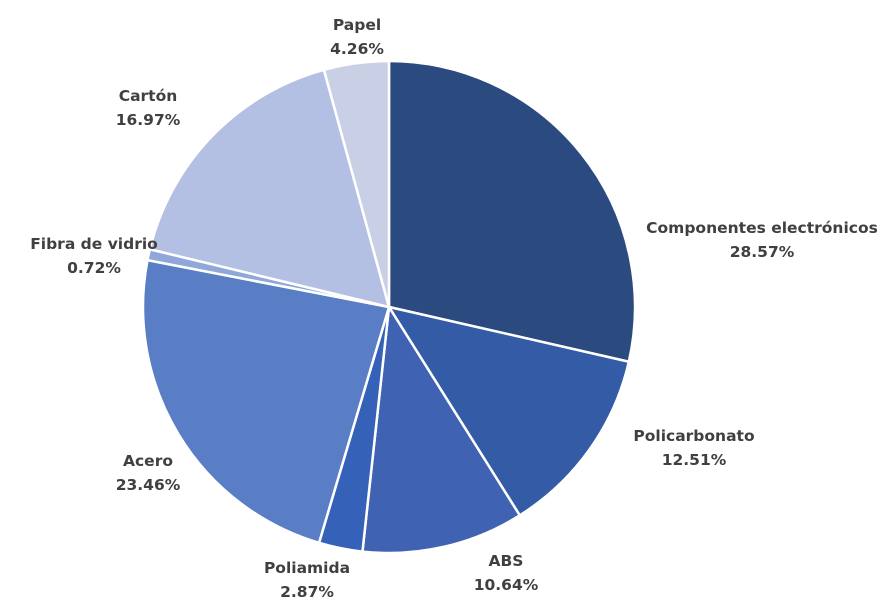 Image resolution: width=895 pixels, height=601 pixels. Describe the element at coordinates (307, 592) in the screenshot. I see `slice-percent-label: 2.87%` at that location.